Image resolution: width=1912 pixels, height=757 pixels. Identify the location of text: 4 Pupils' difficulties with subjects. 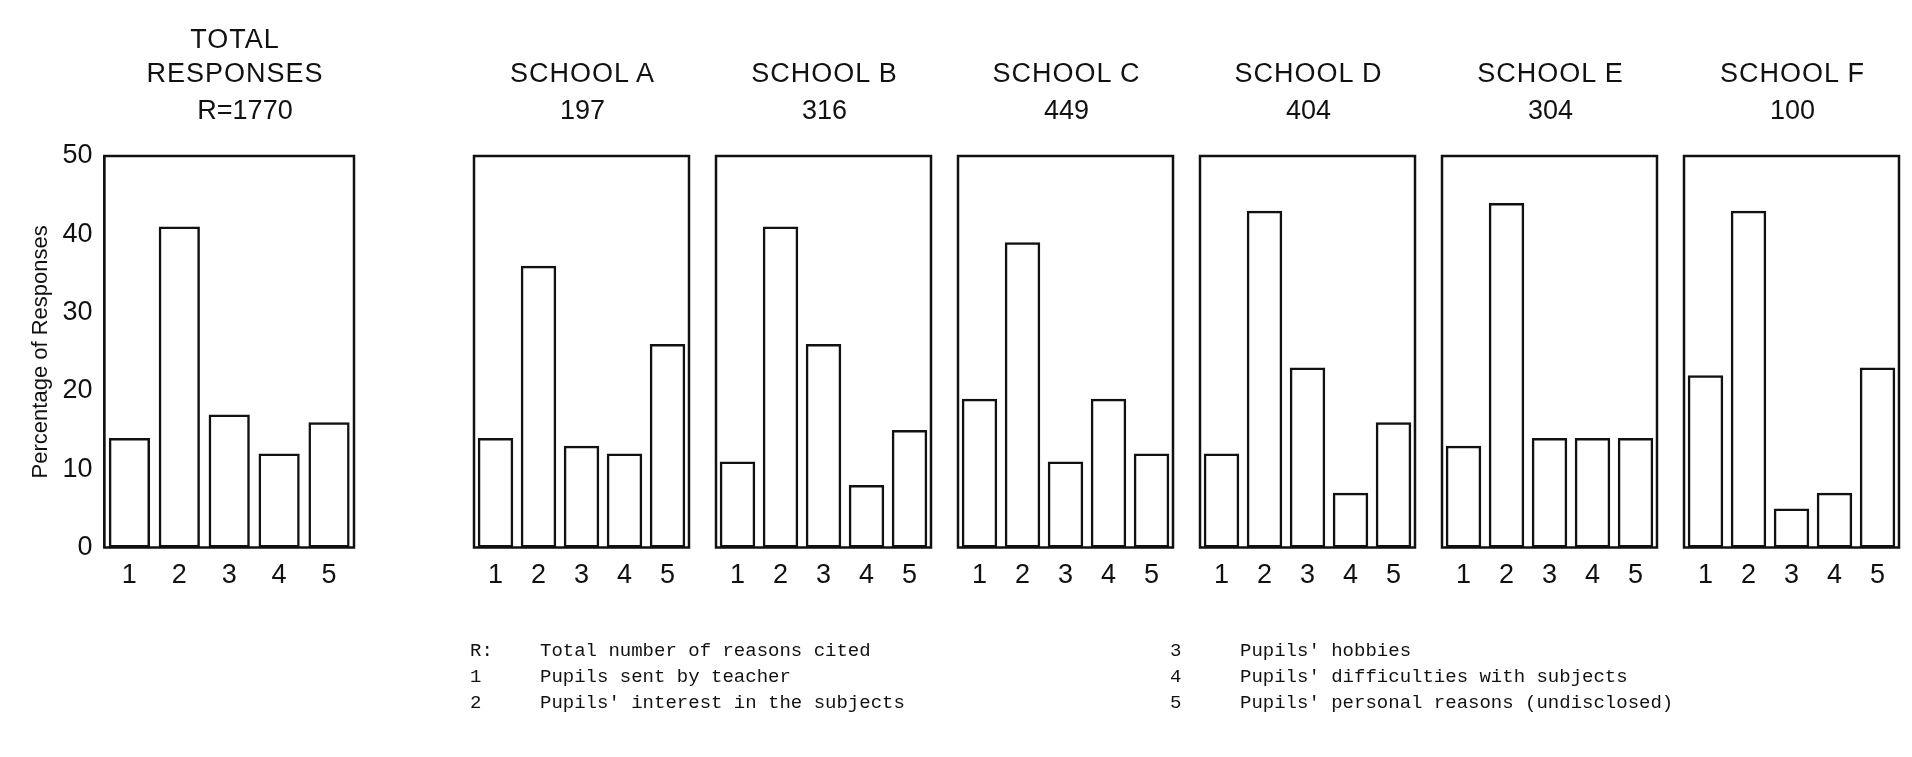
(1399, 677).